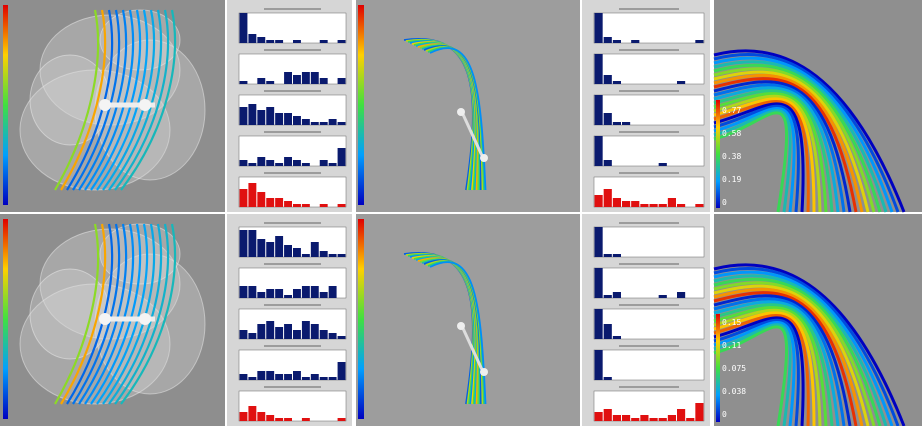 Image resolution: width=922 pixels, height=426 pixels. I want to click on colorbar-label: 0.58, so click(731, 133).